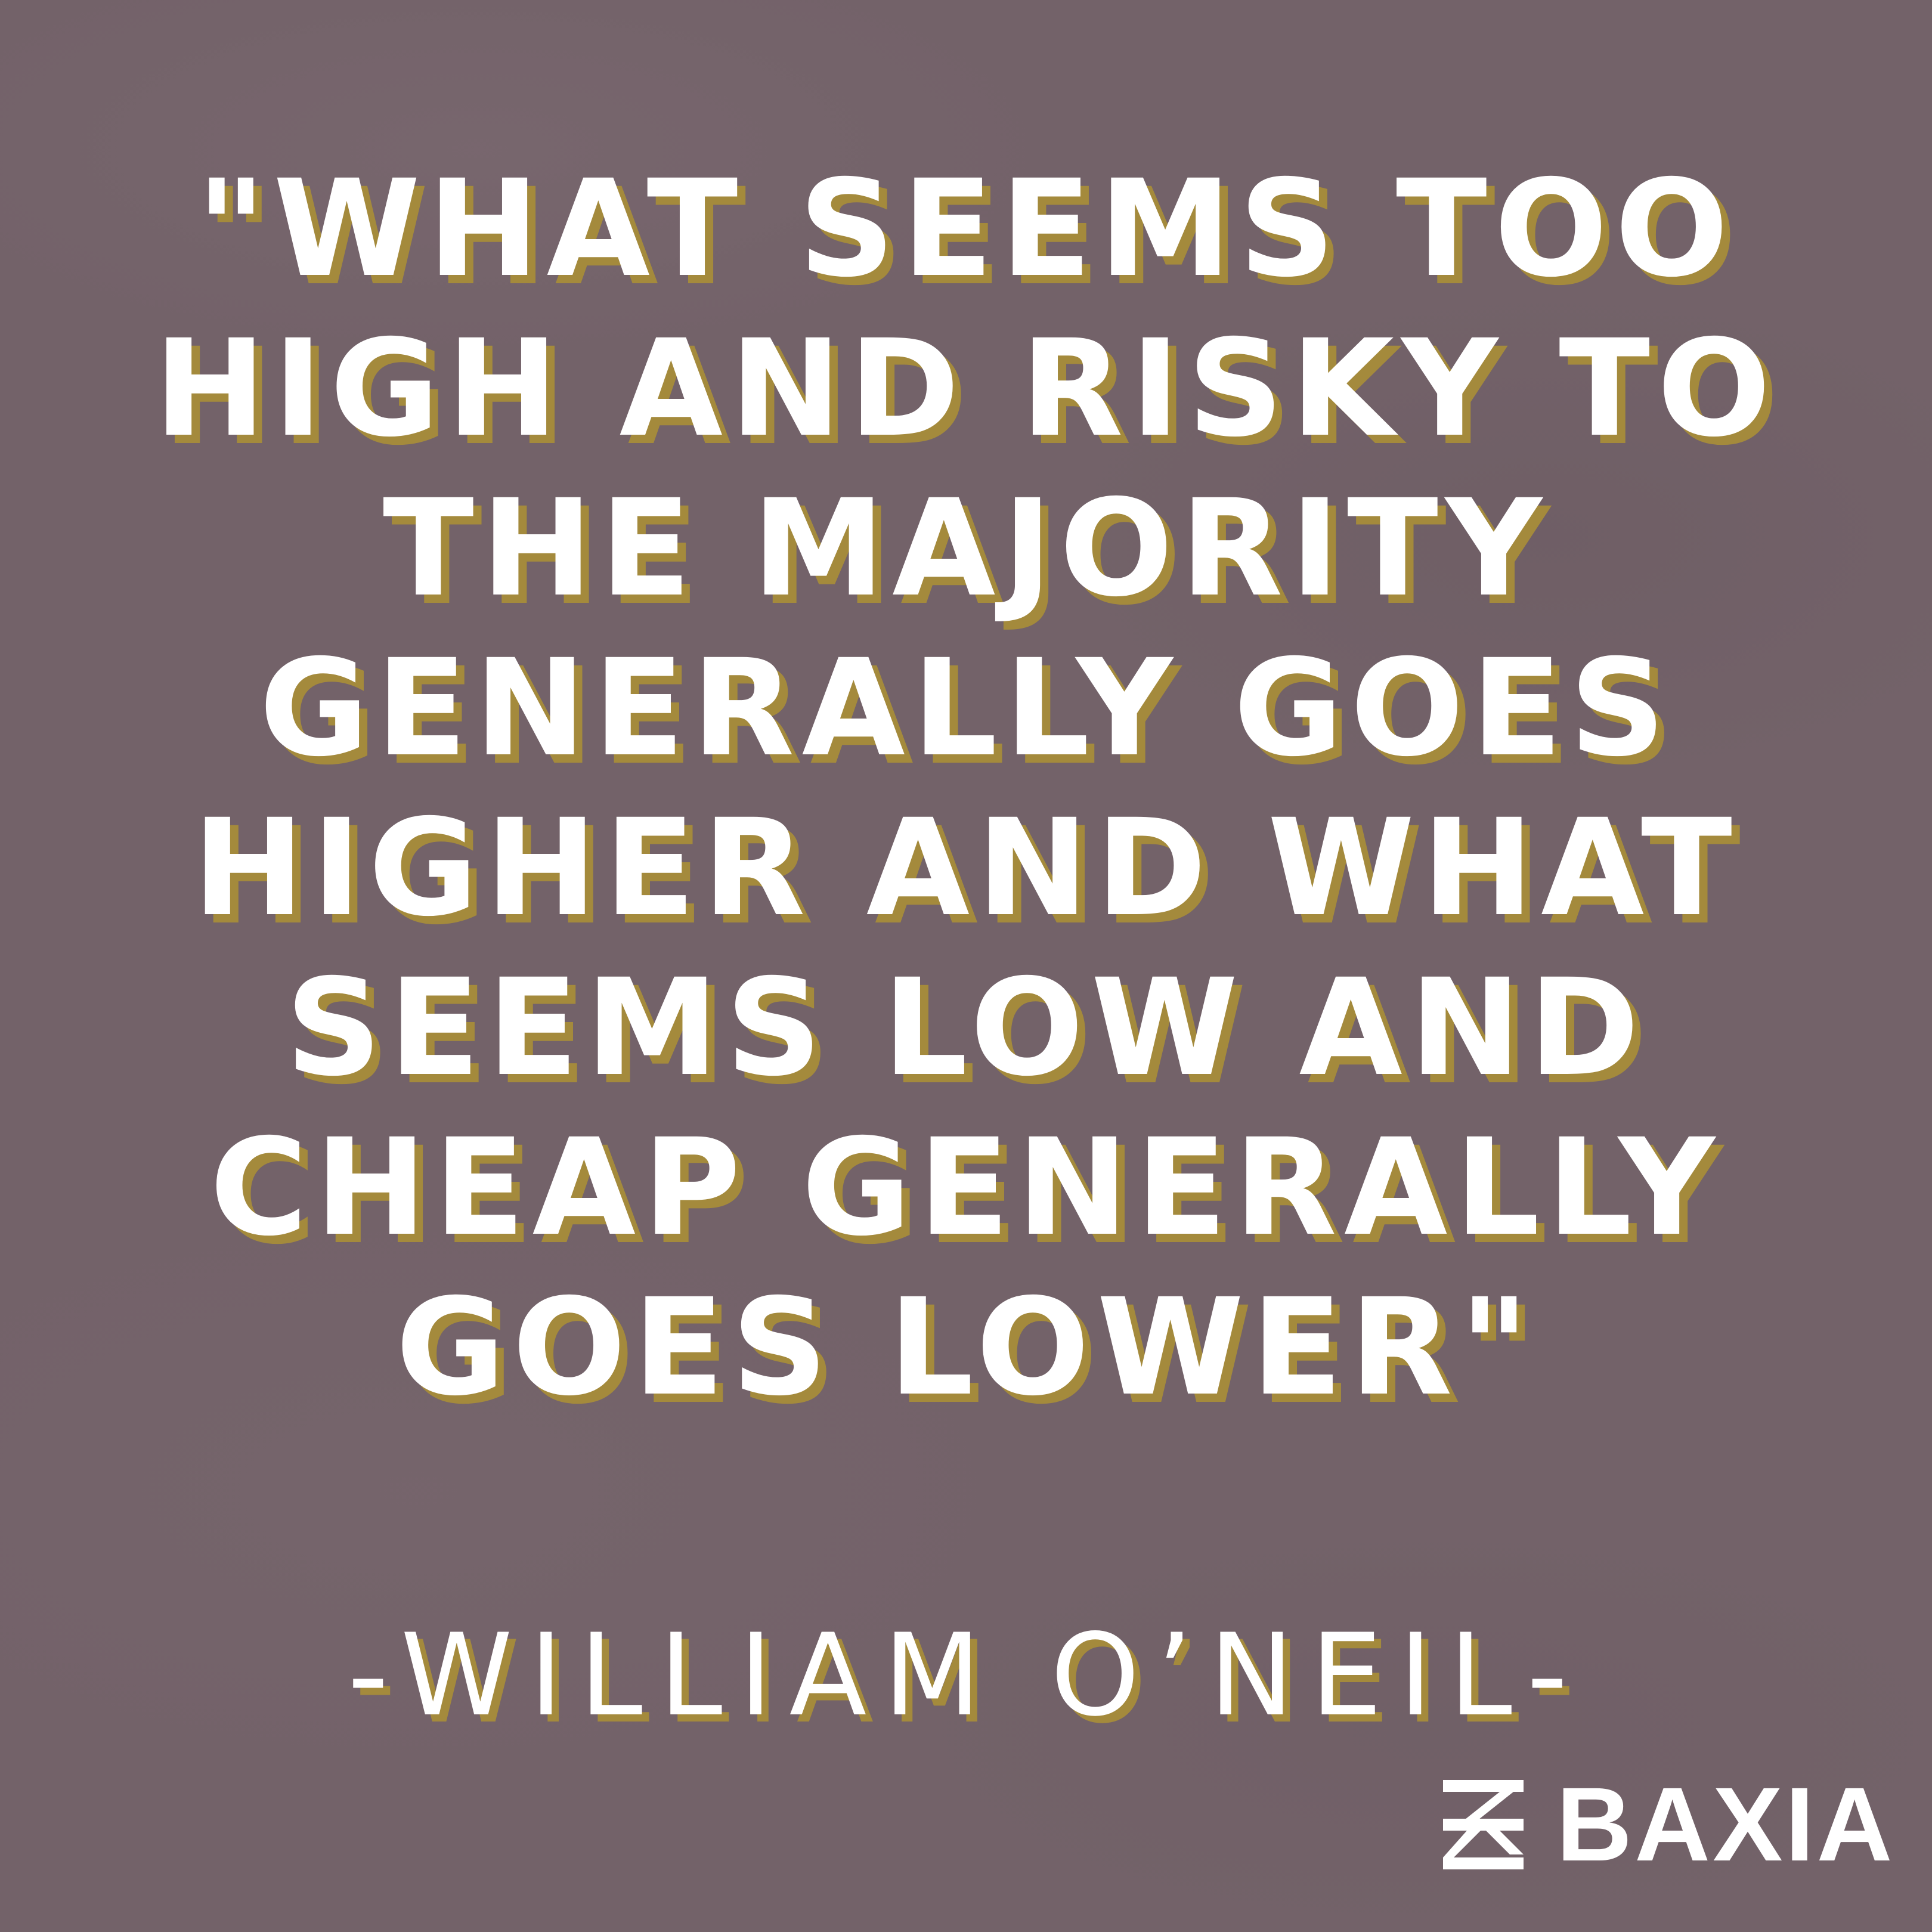 The height and width of the screenshot is (1932, 1932). What do you see at coordinates (966, 708) in the screenshot?
I see `quote-line: GENERALLY GOES` at bounding box center [966, 708].